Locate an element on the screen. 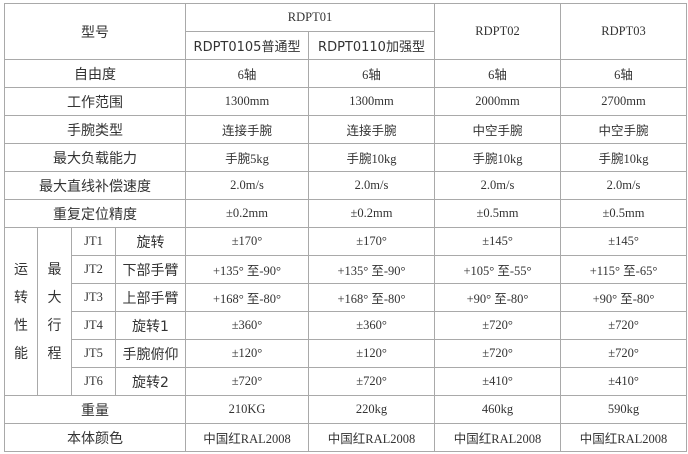 Image resolution: width=688 pixels, height=454 pixels. axis-id: JT2 is located at coordinates (93, 269).